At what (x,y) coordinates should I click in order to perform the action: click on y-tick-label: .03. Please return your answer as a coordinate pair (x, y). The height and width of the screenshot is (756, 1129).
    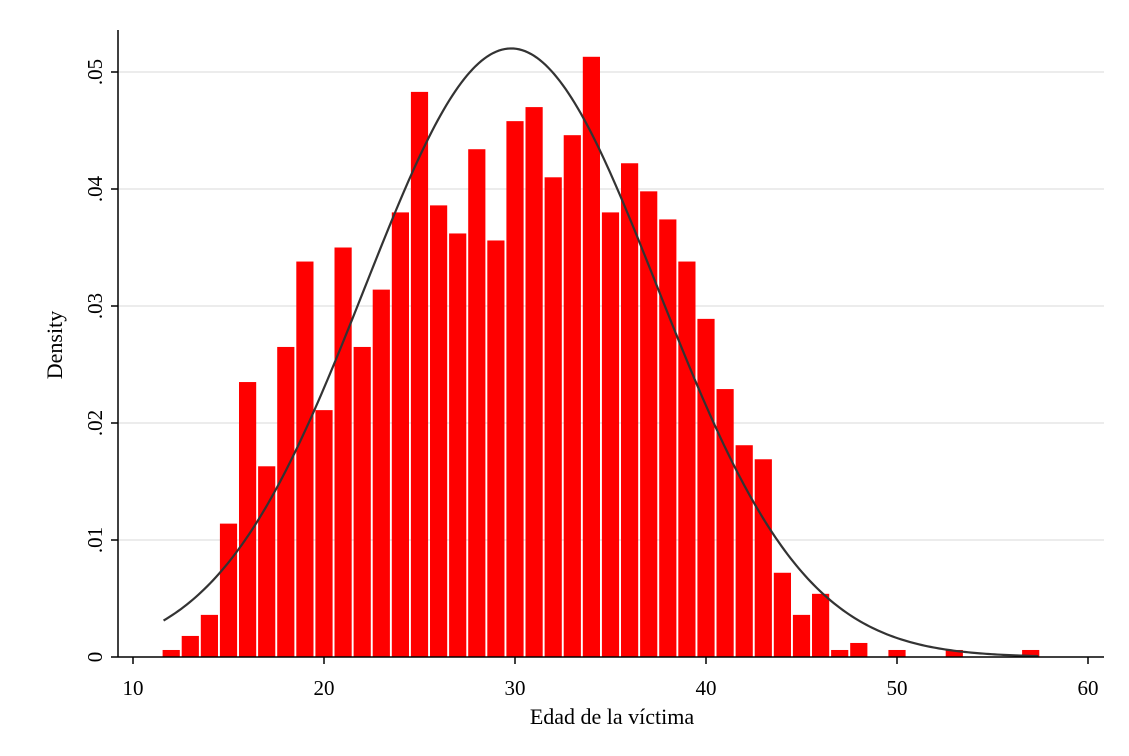
    Looking at the image, I should click on (95, 306).